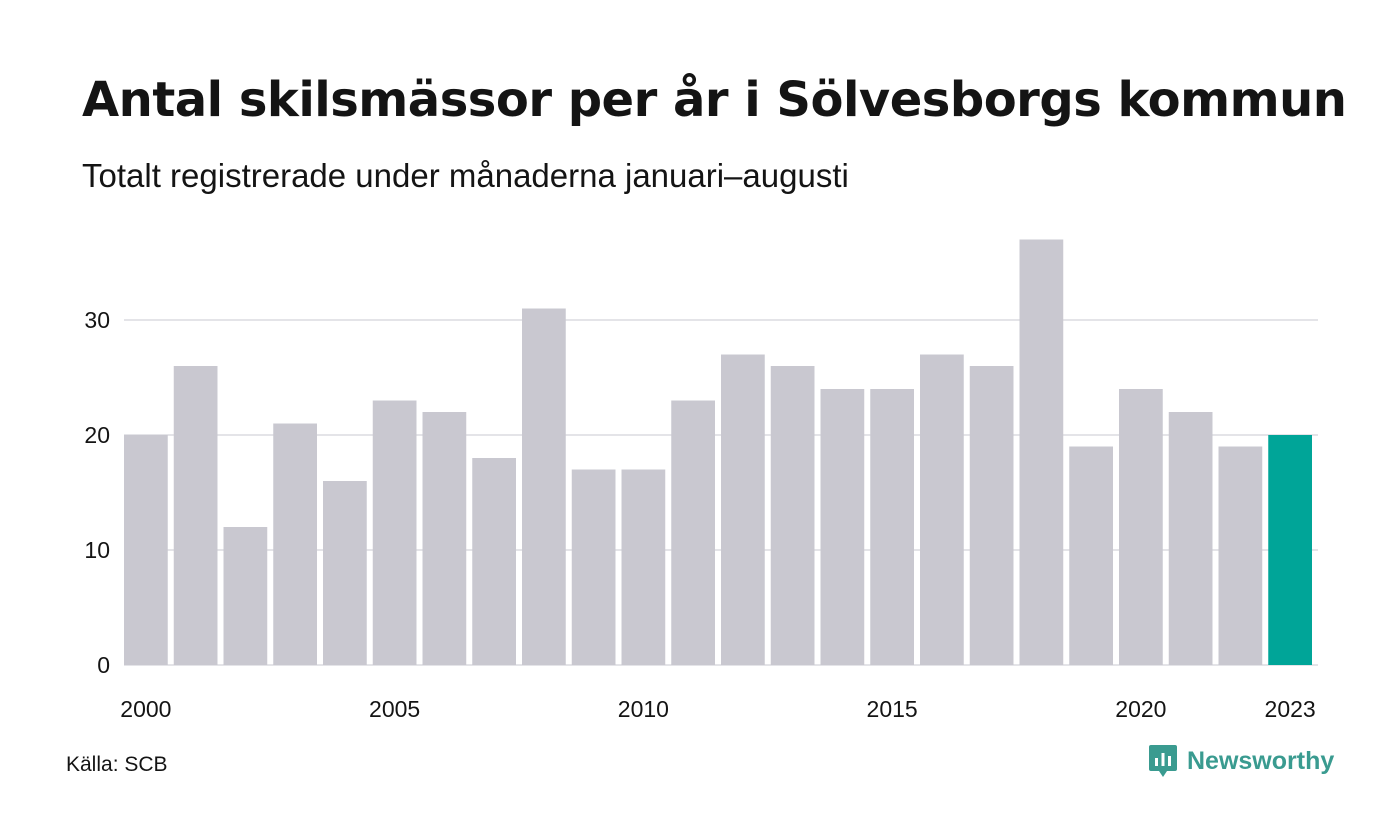  I want to click on brand-name: Newsworthy, so click(1261, 760).